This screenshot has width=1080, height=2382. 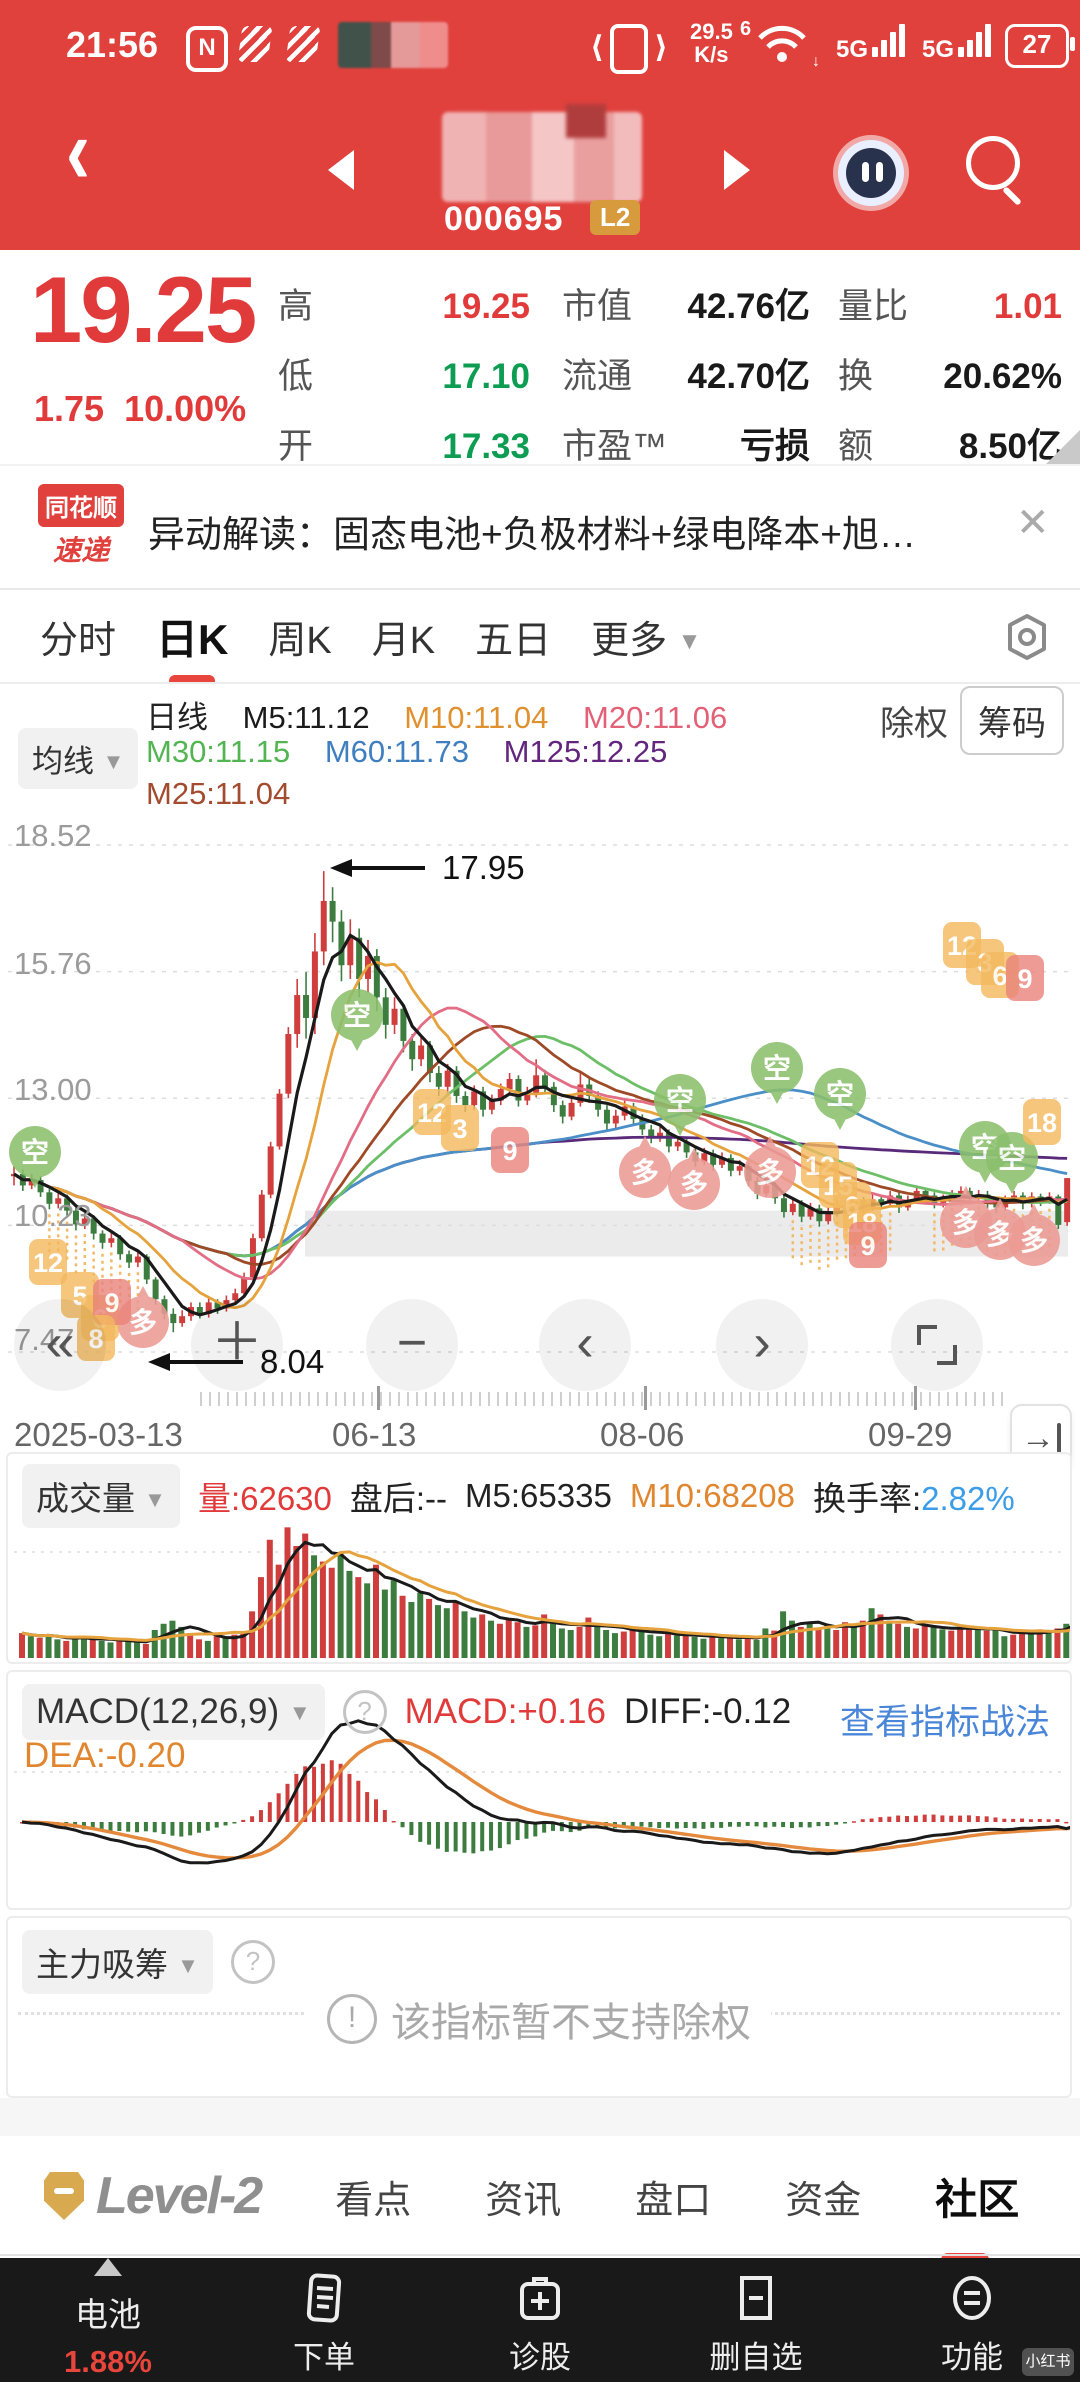 What do you see at coordinates (737, 170) in the screenshot?
I see `next-stock-button` at bounding box center [737, 170].